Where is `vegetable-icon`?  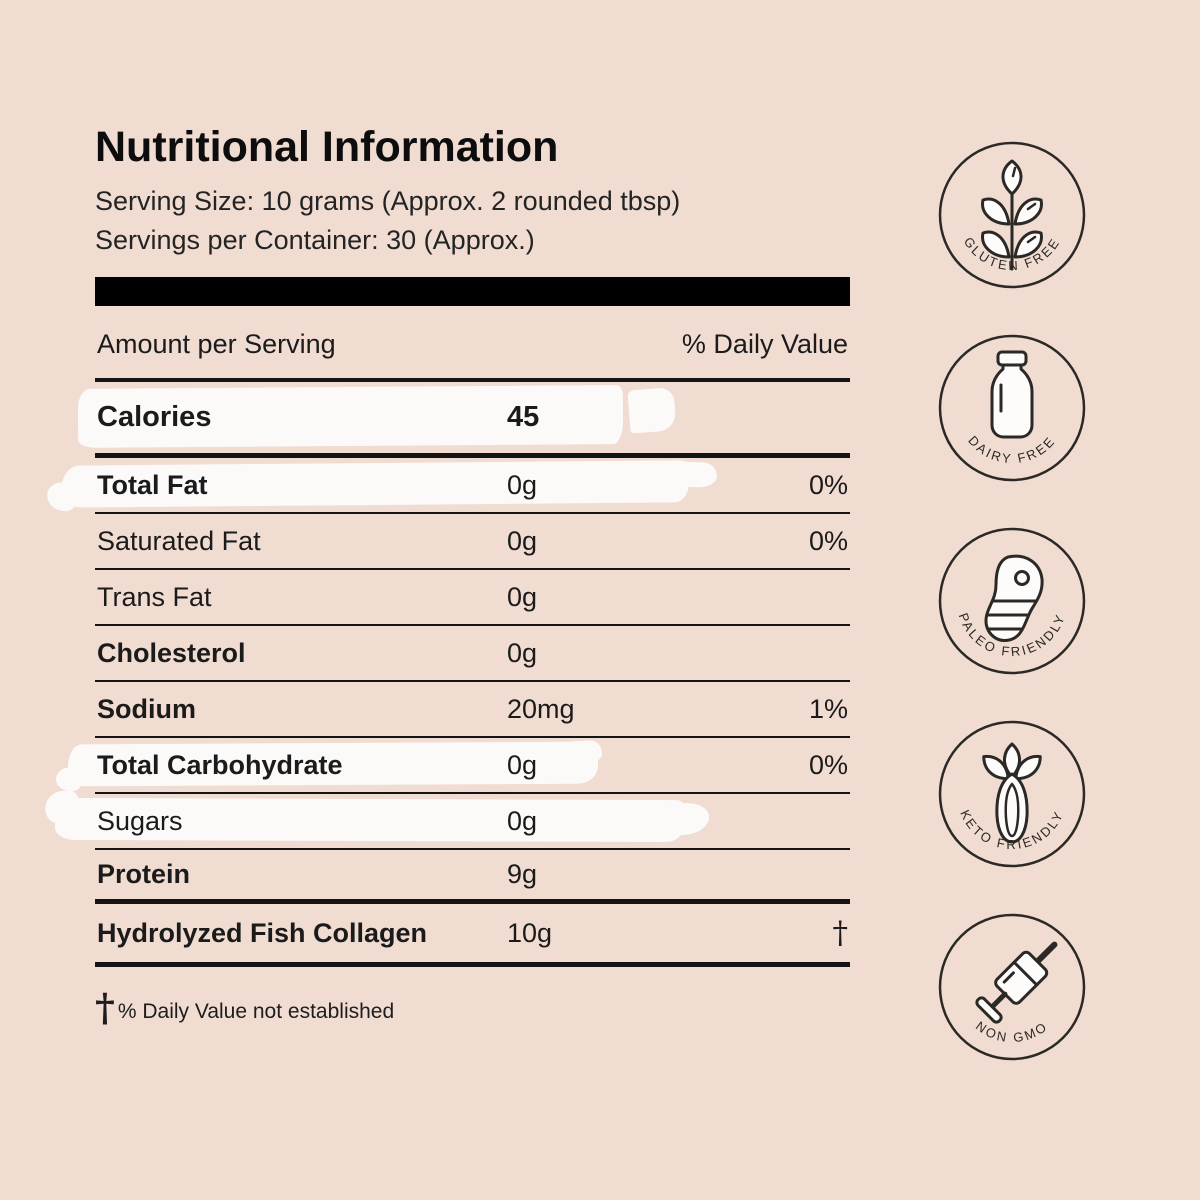
vegetable-icon is located at coordinates (1012, 793).